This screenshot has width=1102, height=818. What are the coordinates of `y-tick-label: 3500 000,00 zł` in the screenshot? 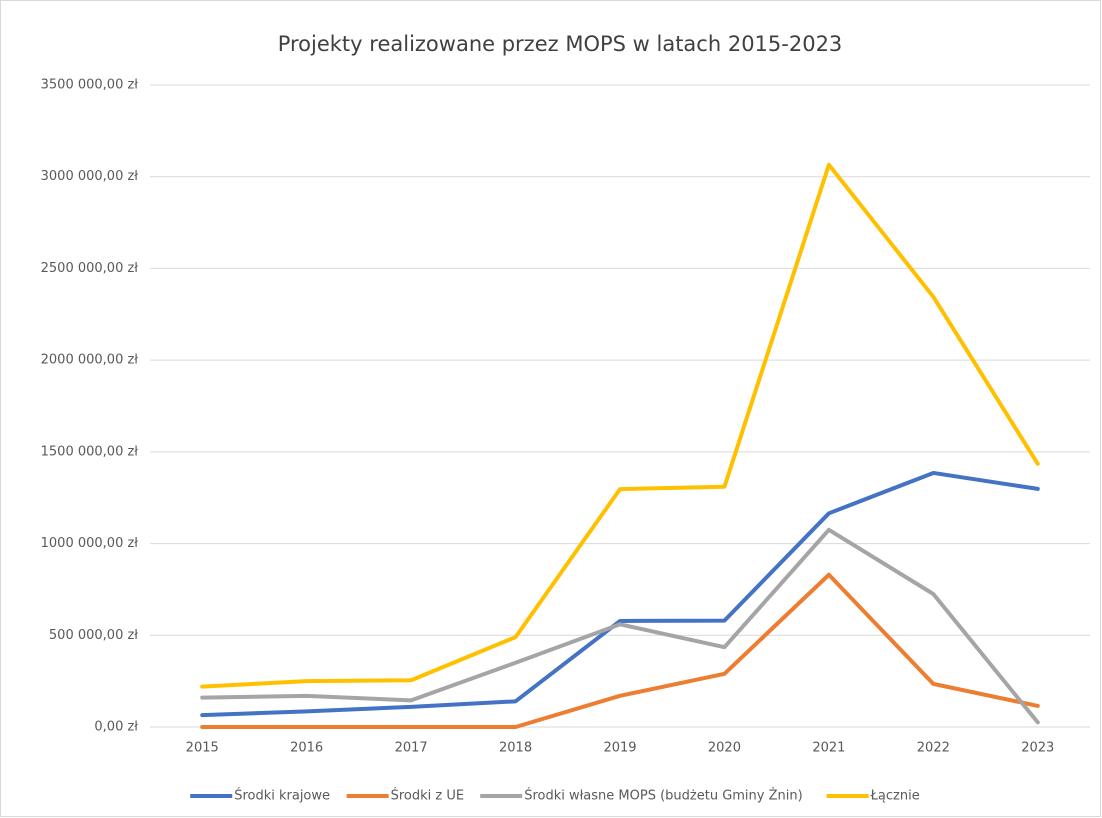 It's located at (90, 85).